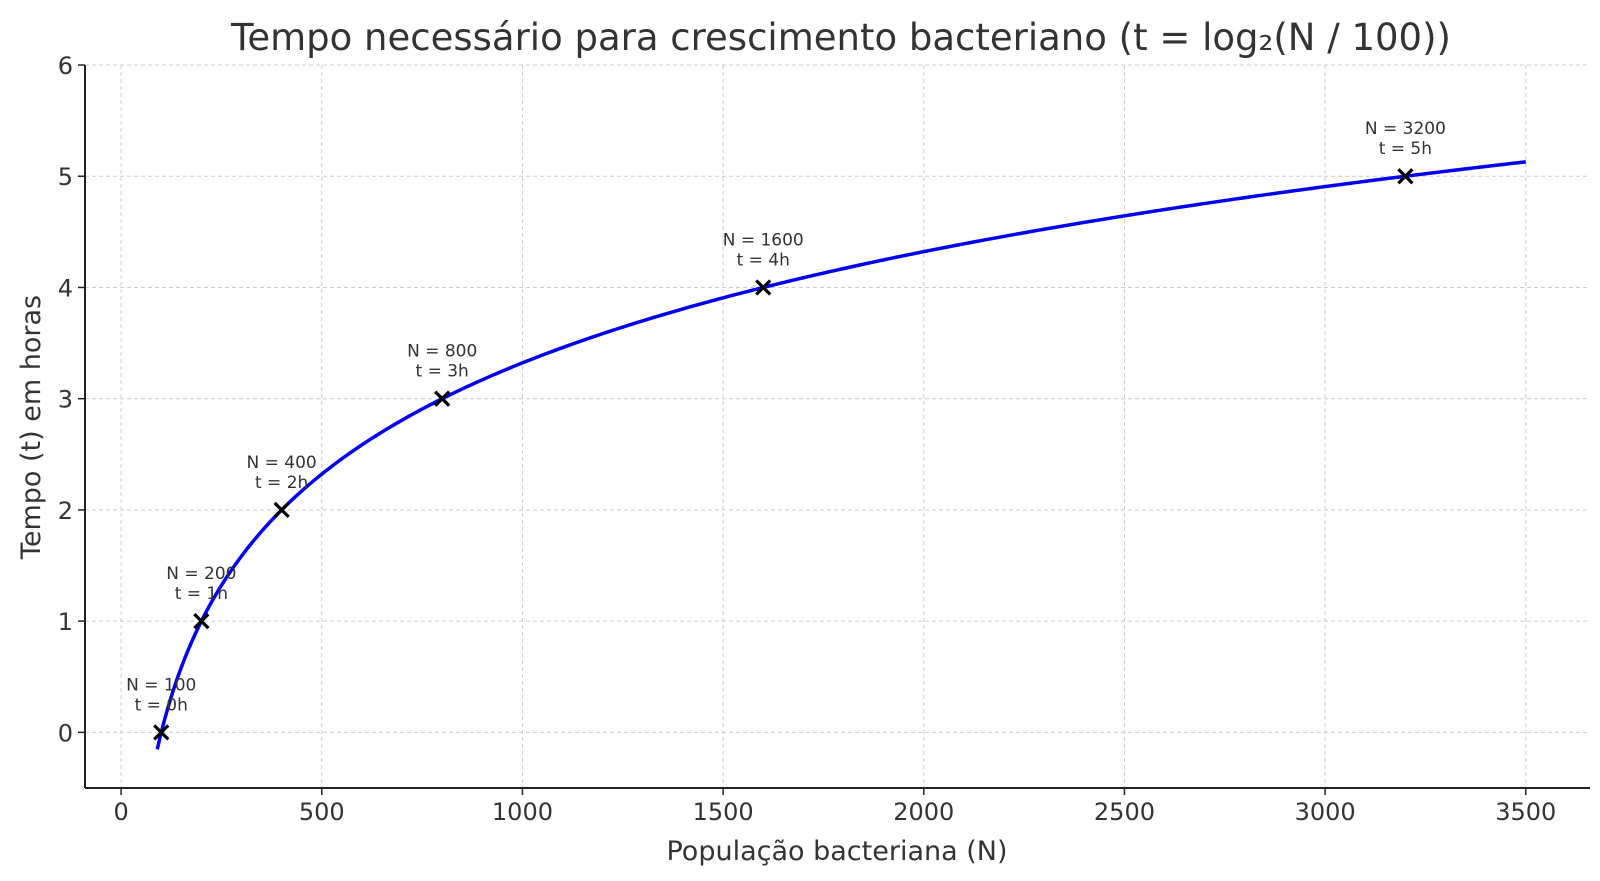 The image size is (1600, 881). I want to click on point-label-t: t = 4h, so click(763, 260).